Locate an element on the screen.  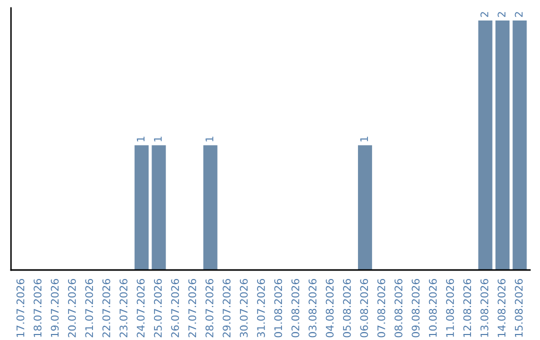
x-tick-label: 31.07.2026 is located at coordinates (261, 308).